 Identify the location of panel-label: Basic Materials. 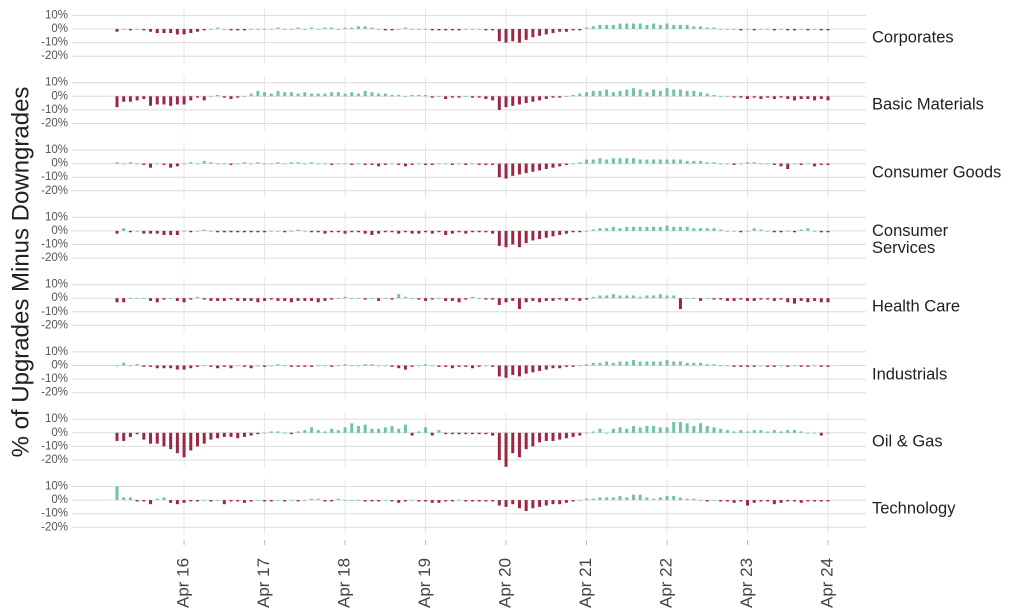
(928, 104).